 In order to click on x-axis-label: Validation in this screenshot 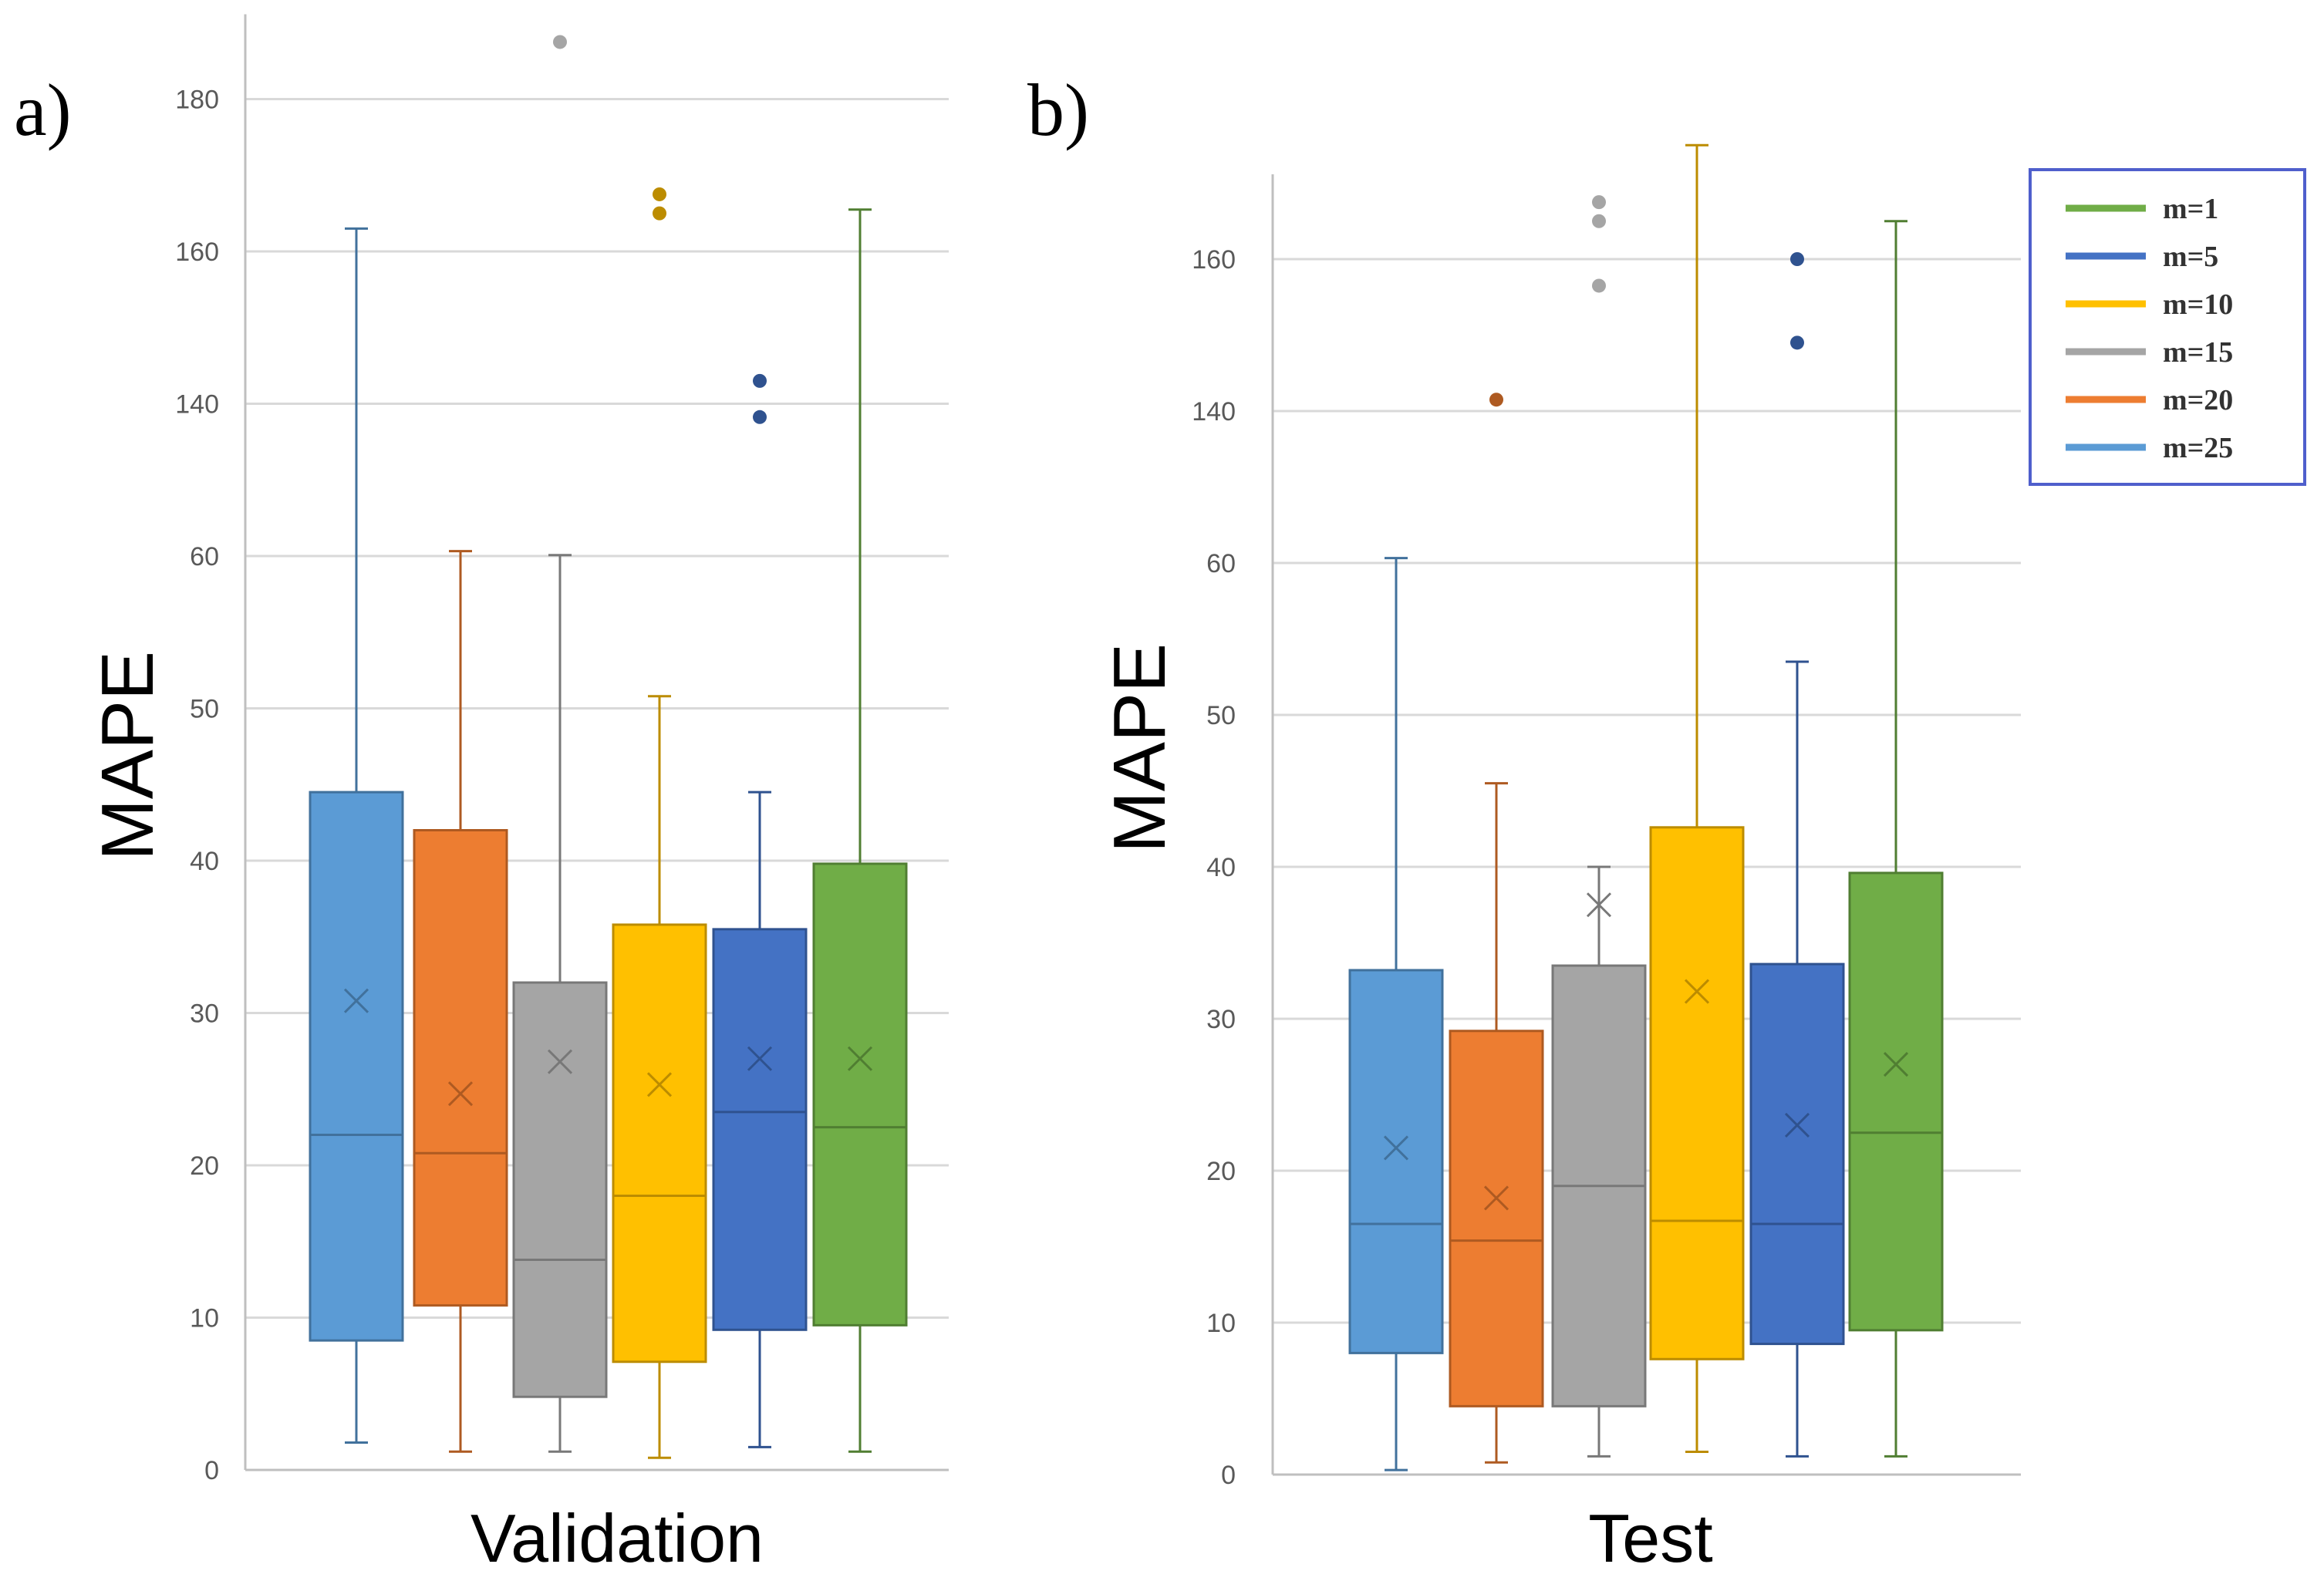, I will do `click(617, 1538)`.